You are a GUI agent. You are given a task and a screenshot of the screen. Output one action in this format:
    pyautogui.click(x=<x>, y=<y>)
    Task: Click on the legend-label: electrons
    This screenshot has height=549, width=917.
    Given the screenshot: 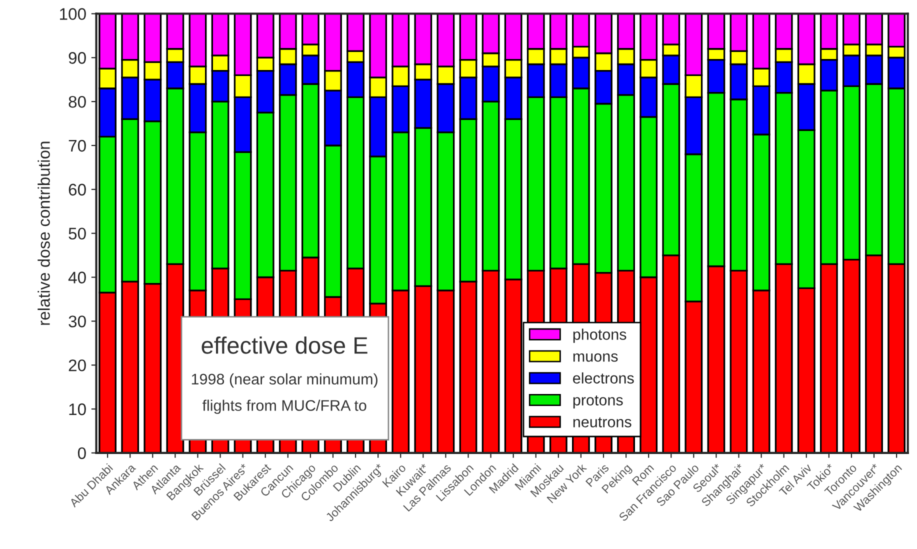 What is the action you would take?
    pyautogui.click(x=603, y=378)
    